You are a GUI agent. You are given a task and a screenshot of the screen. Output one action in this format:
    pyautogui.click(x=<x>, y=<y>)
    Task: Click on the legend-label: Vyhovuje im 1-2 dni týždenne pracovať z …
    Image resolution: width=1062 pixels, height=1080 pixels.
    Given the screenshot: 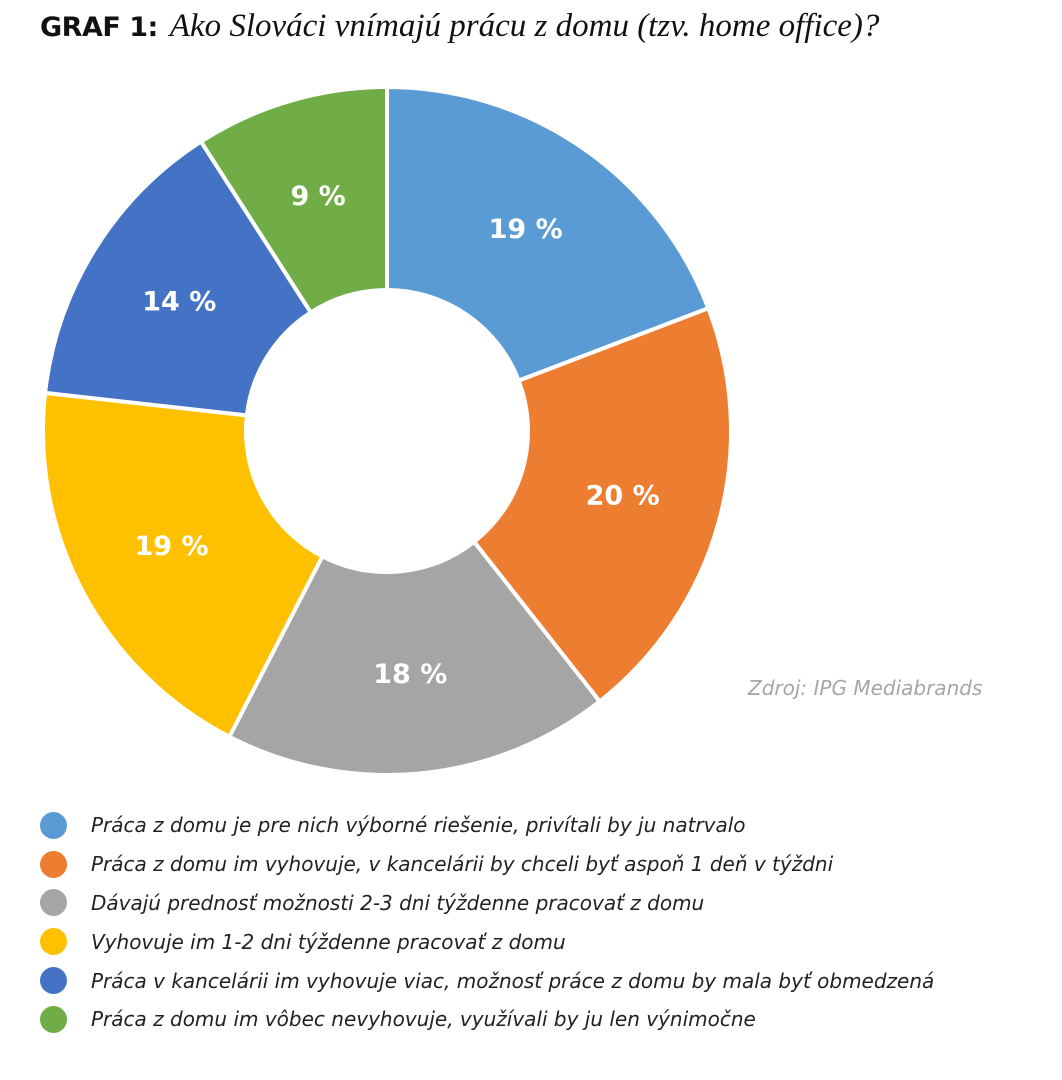 What is the action you would take?
    pyautogui.click(x=328, y=941)
    